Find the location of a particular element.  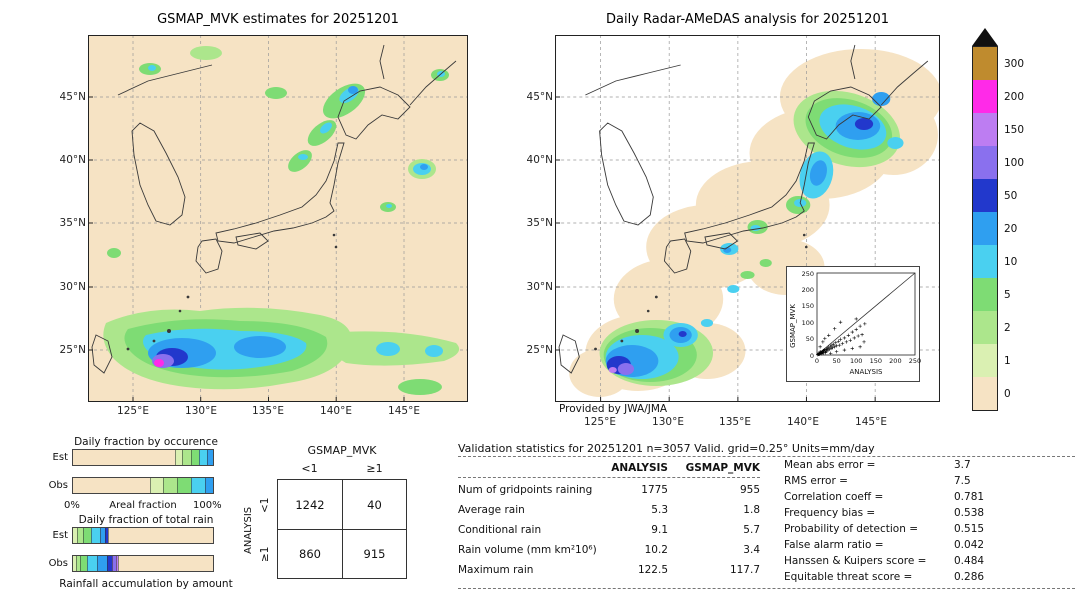

stats-row: Rain volume (mm km²10⁶) 10.2 3.4 is located at coordinates (609, 550).